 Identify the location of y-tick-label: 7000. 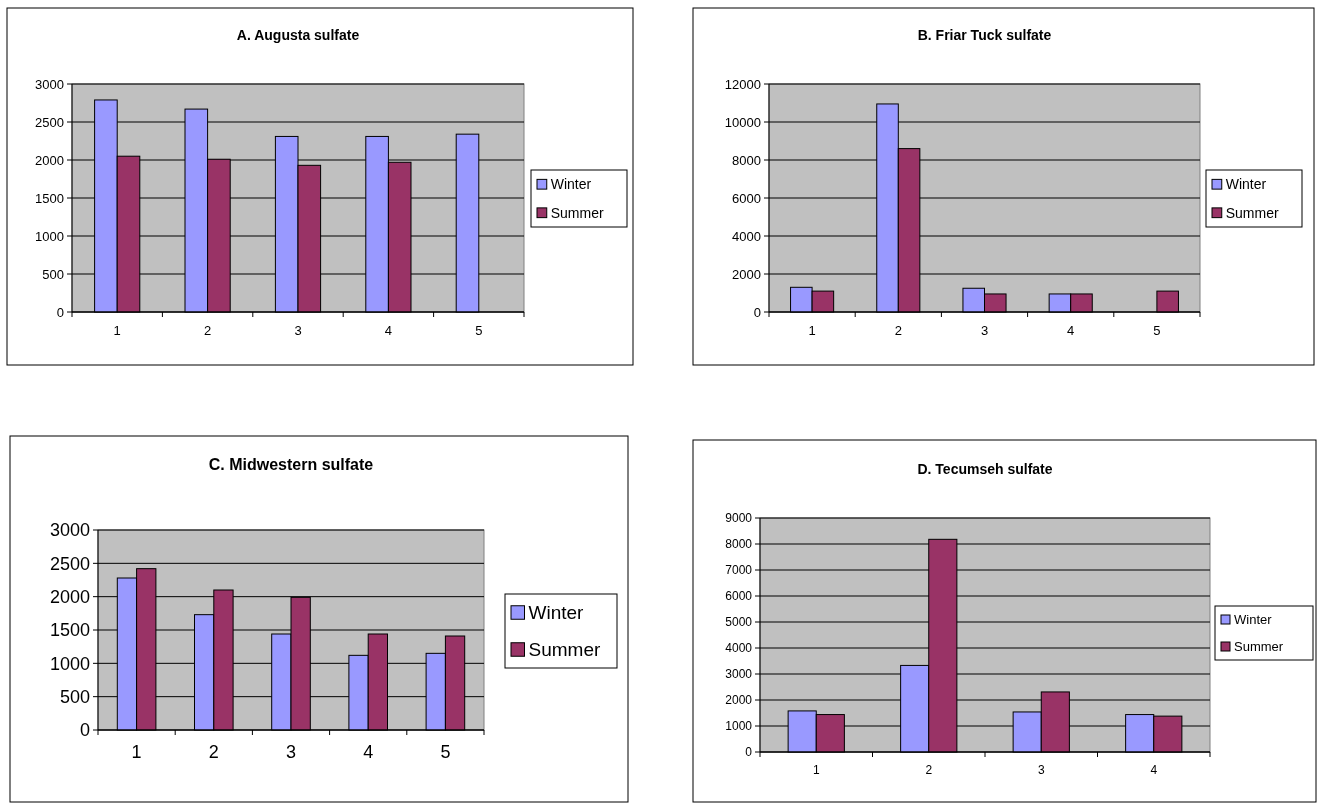
(739, 570).